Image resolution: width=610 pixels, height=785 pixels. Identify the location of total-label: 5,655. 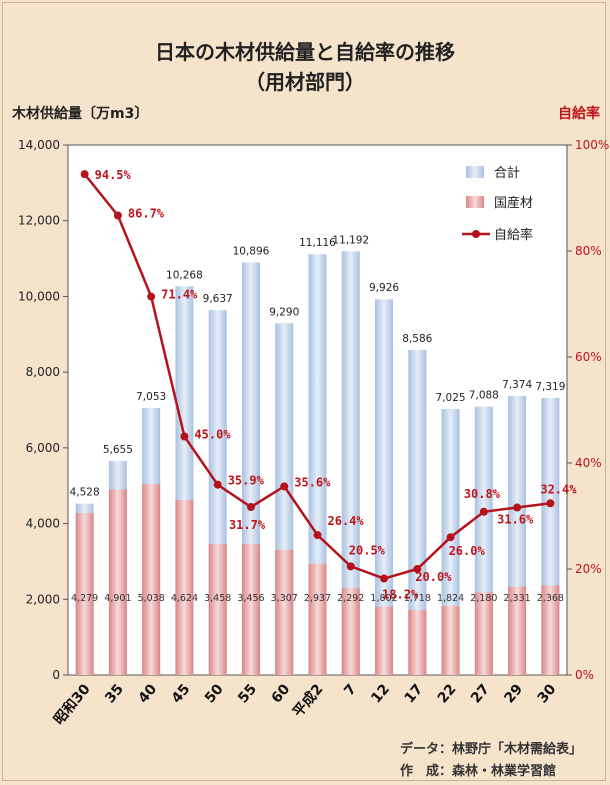
(118, 450).